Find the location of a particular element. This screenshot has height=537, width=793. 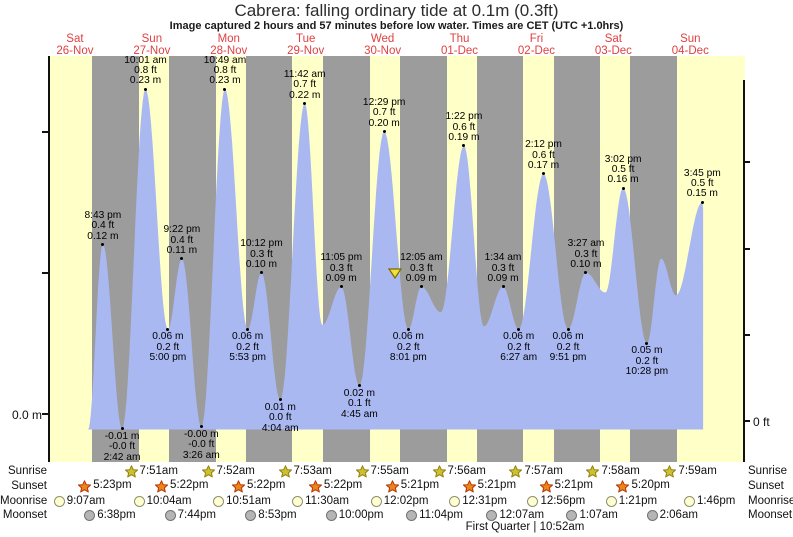

moonrise-time: 12:56pm is located at coordinates (563, 500).